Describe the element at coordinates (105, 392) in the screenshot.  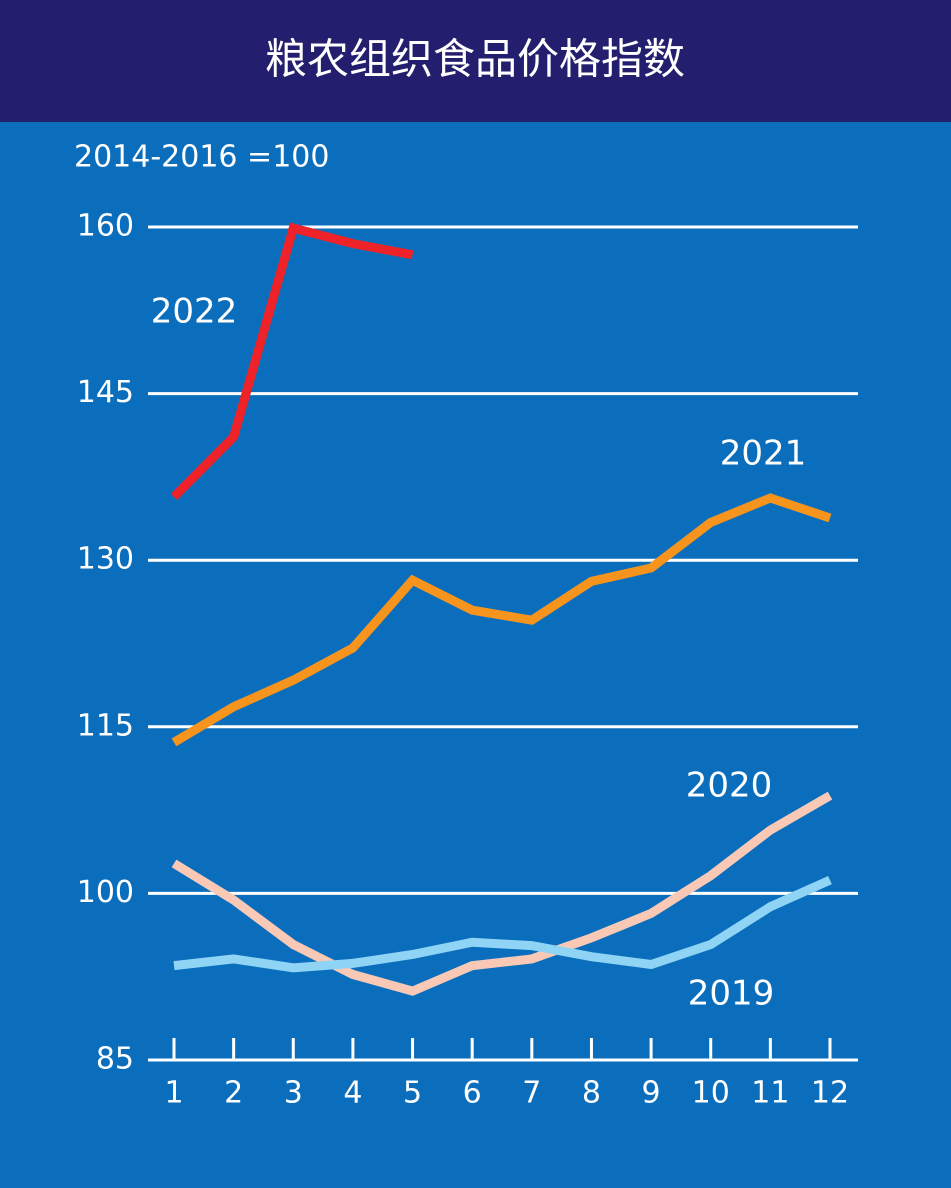
I see `y-tick-label: 145` at that location.